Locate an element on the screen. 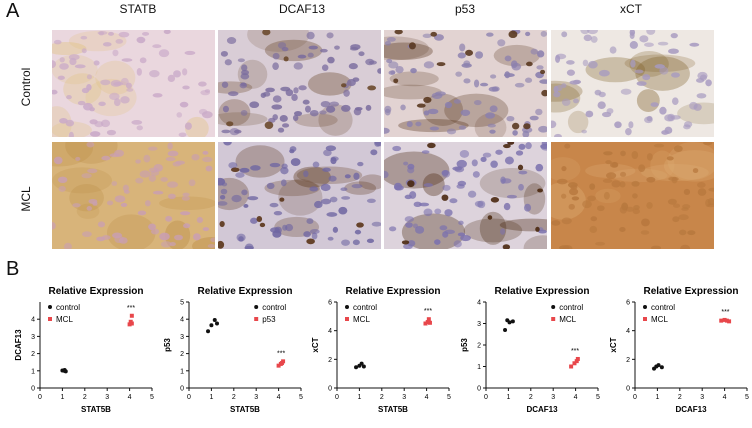 The image size is (752, 428). ihc-image-mcl-p53 is located at coordinates (465, 195).